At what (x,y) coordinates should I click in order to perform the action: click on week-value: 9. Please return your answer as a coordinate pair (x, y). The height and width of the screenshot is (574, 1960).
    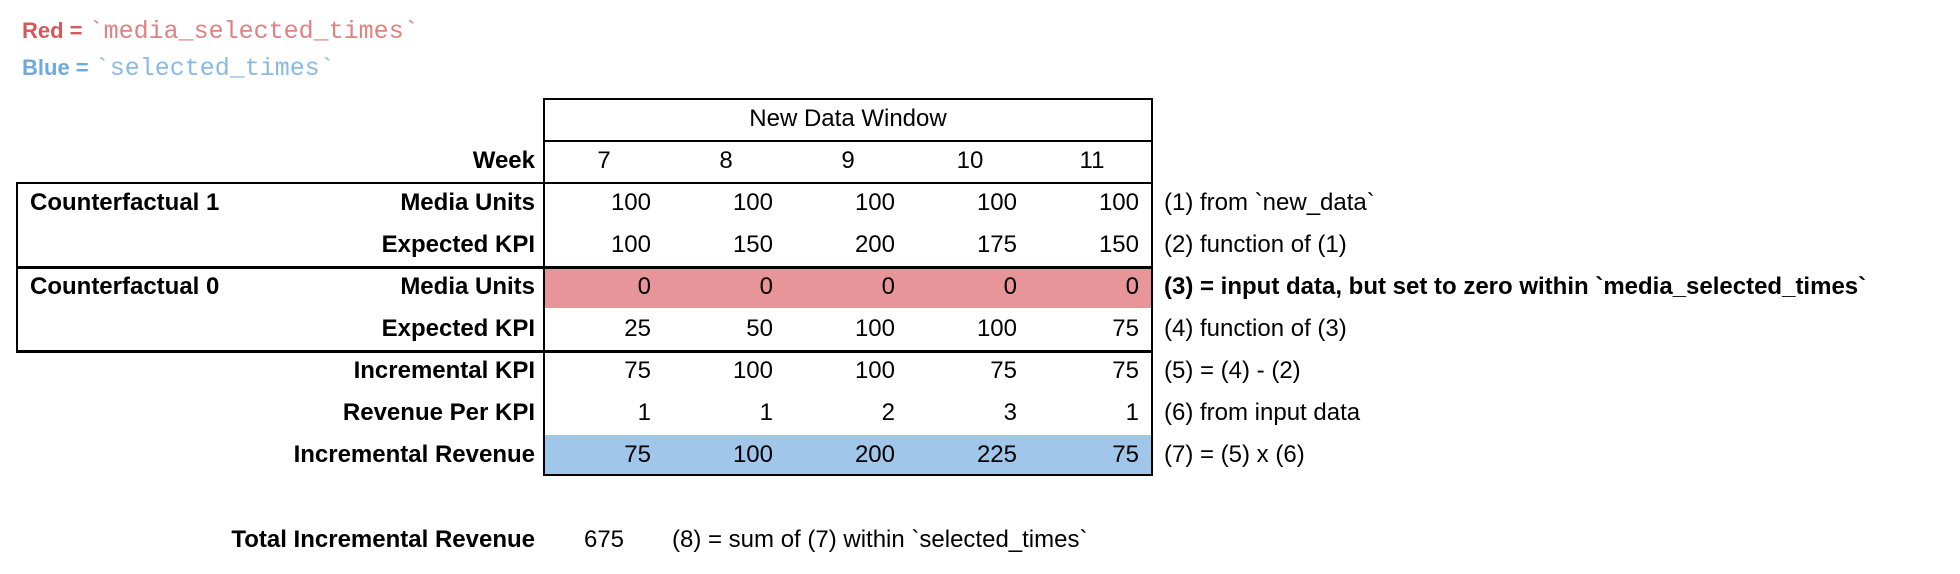
    Looking at the image, I should click on (848, 160).